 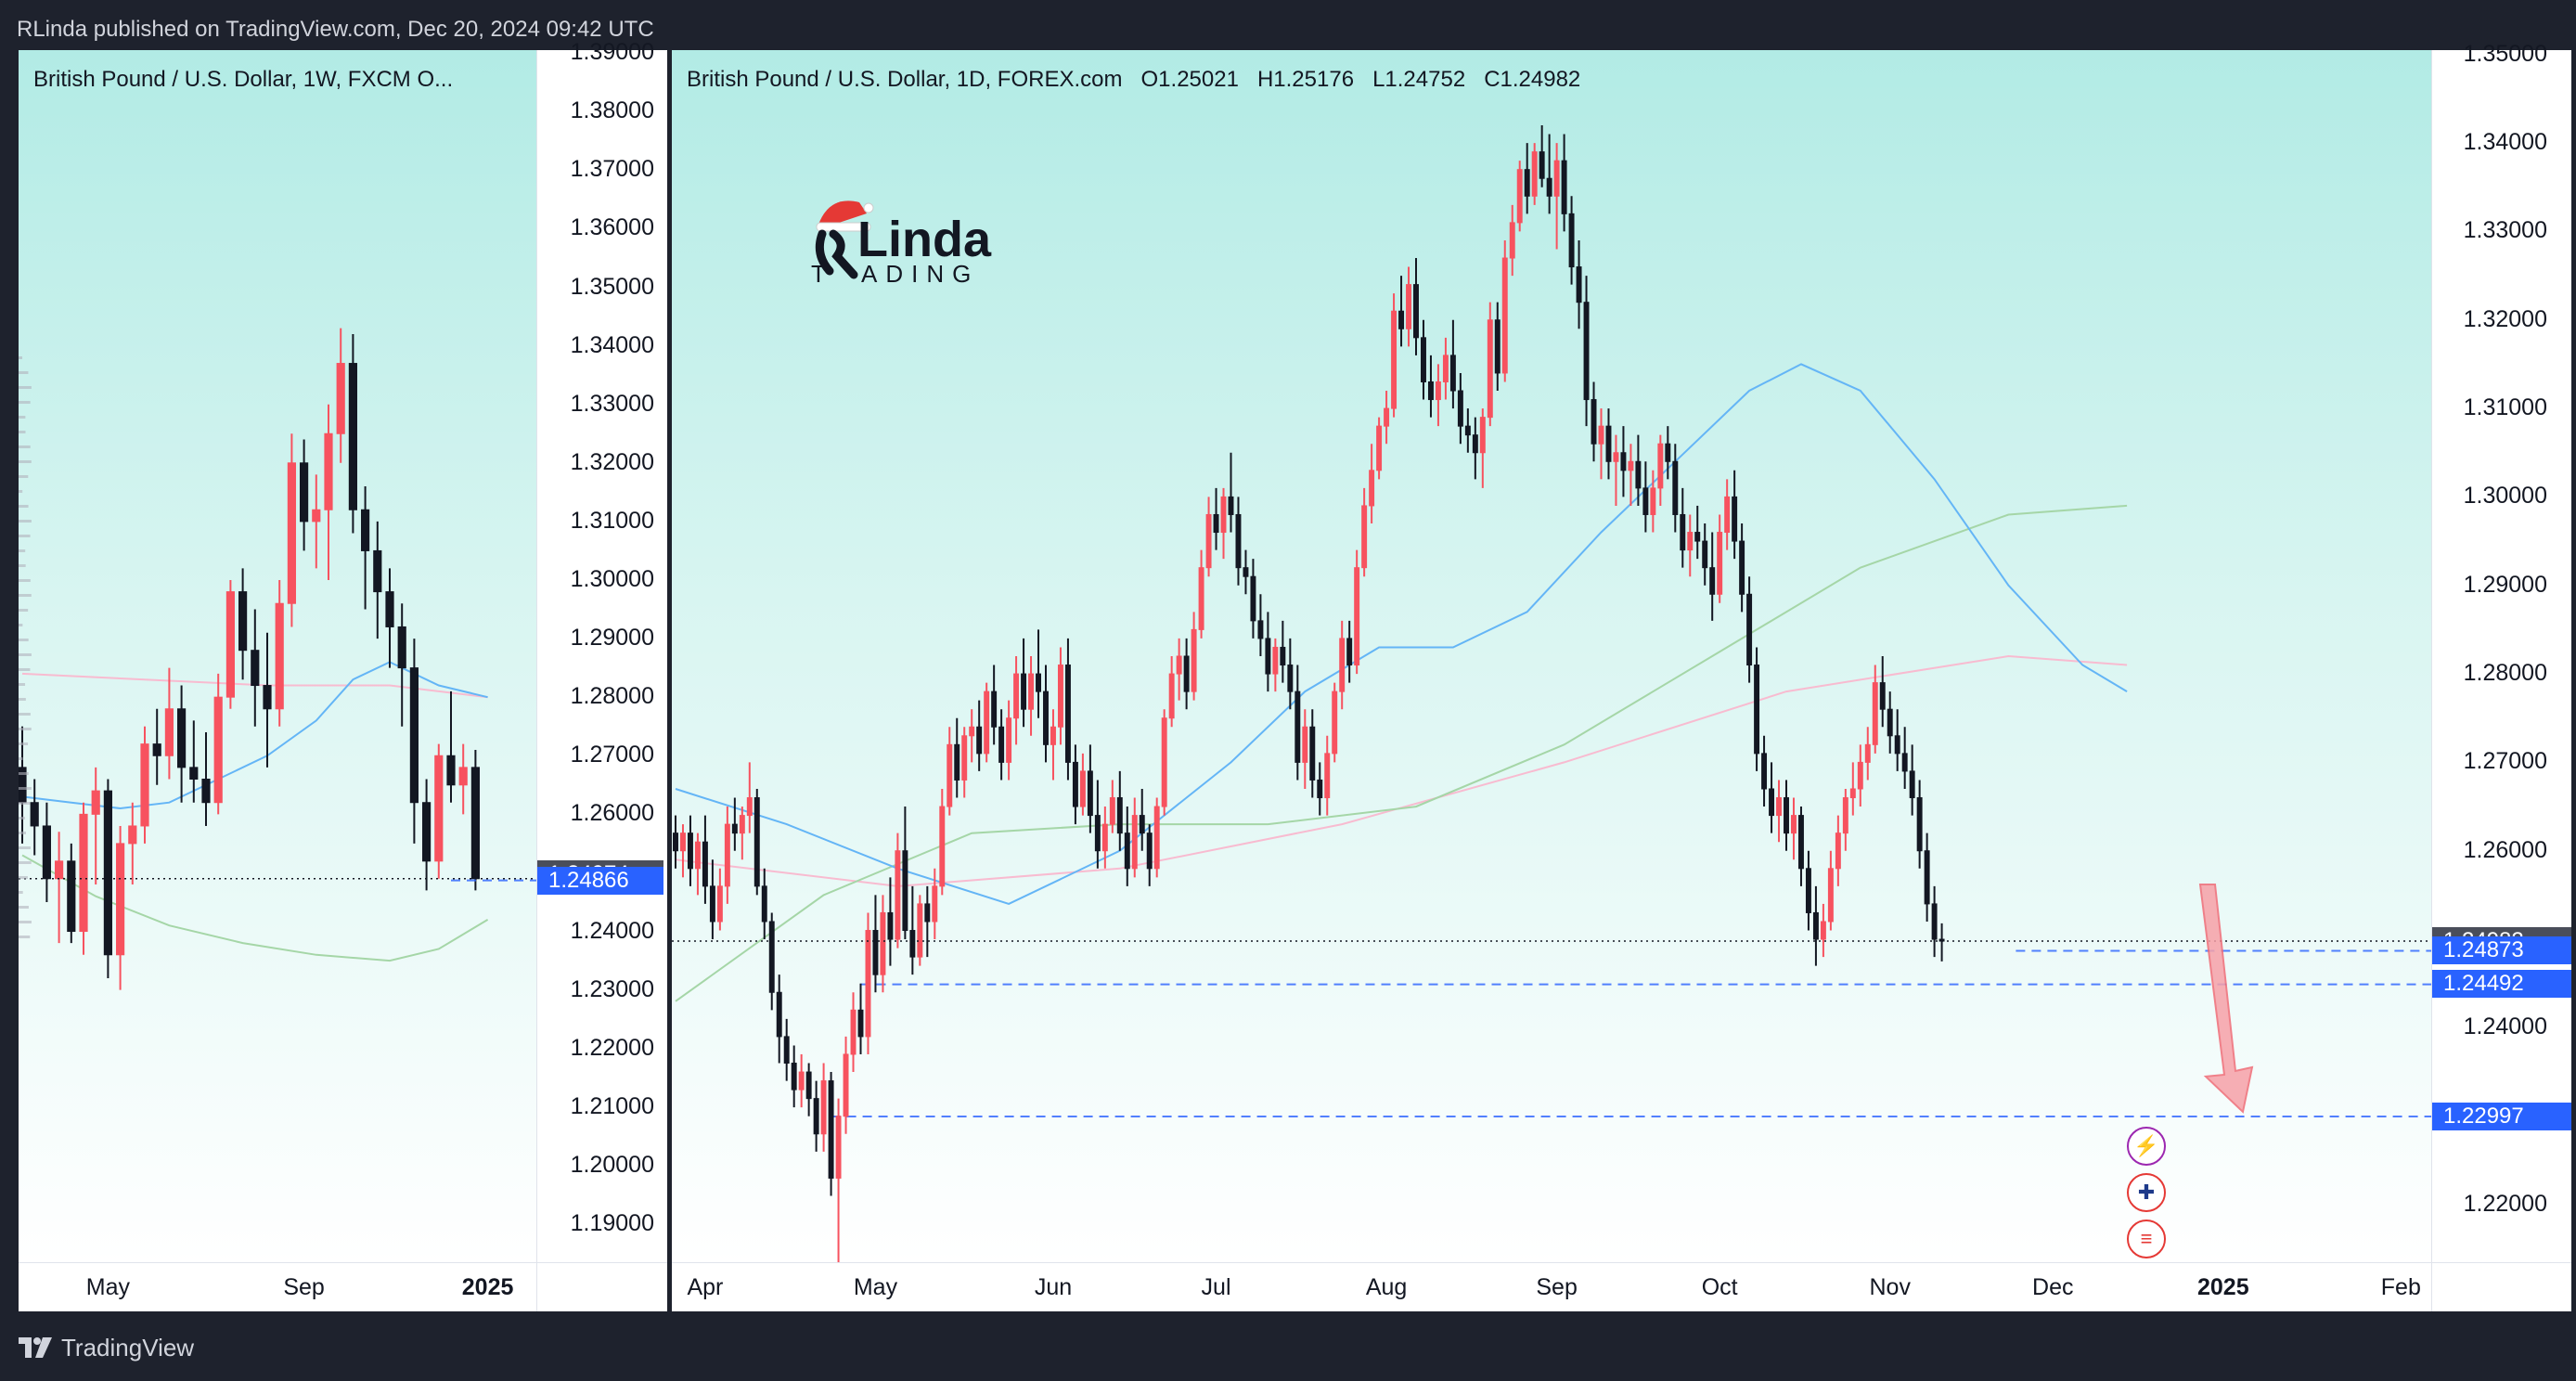 What do you see at coordinates (612, 931) in the screenshot?
I see `price-tick-label: 1.24000` at bounding box center [612, 931].